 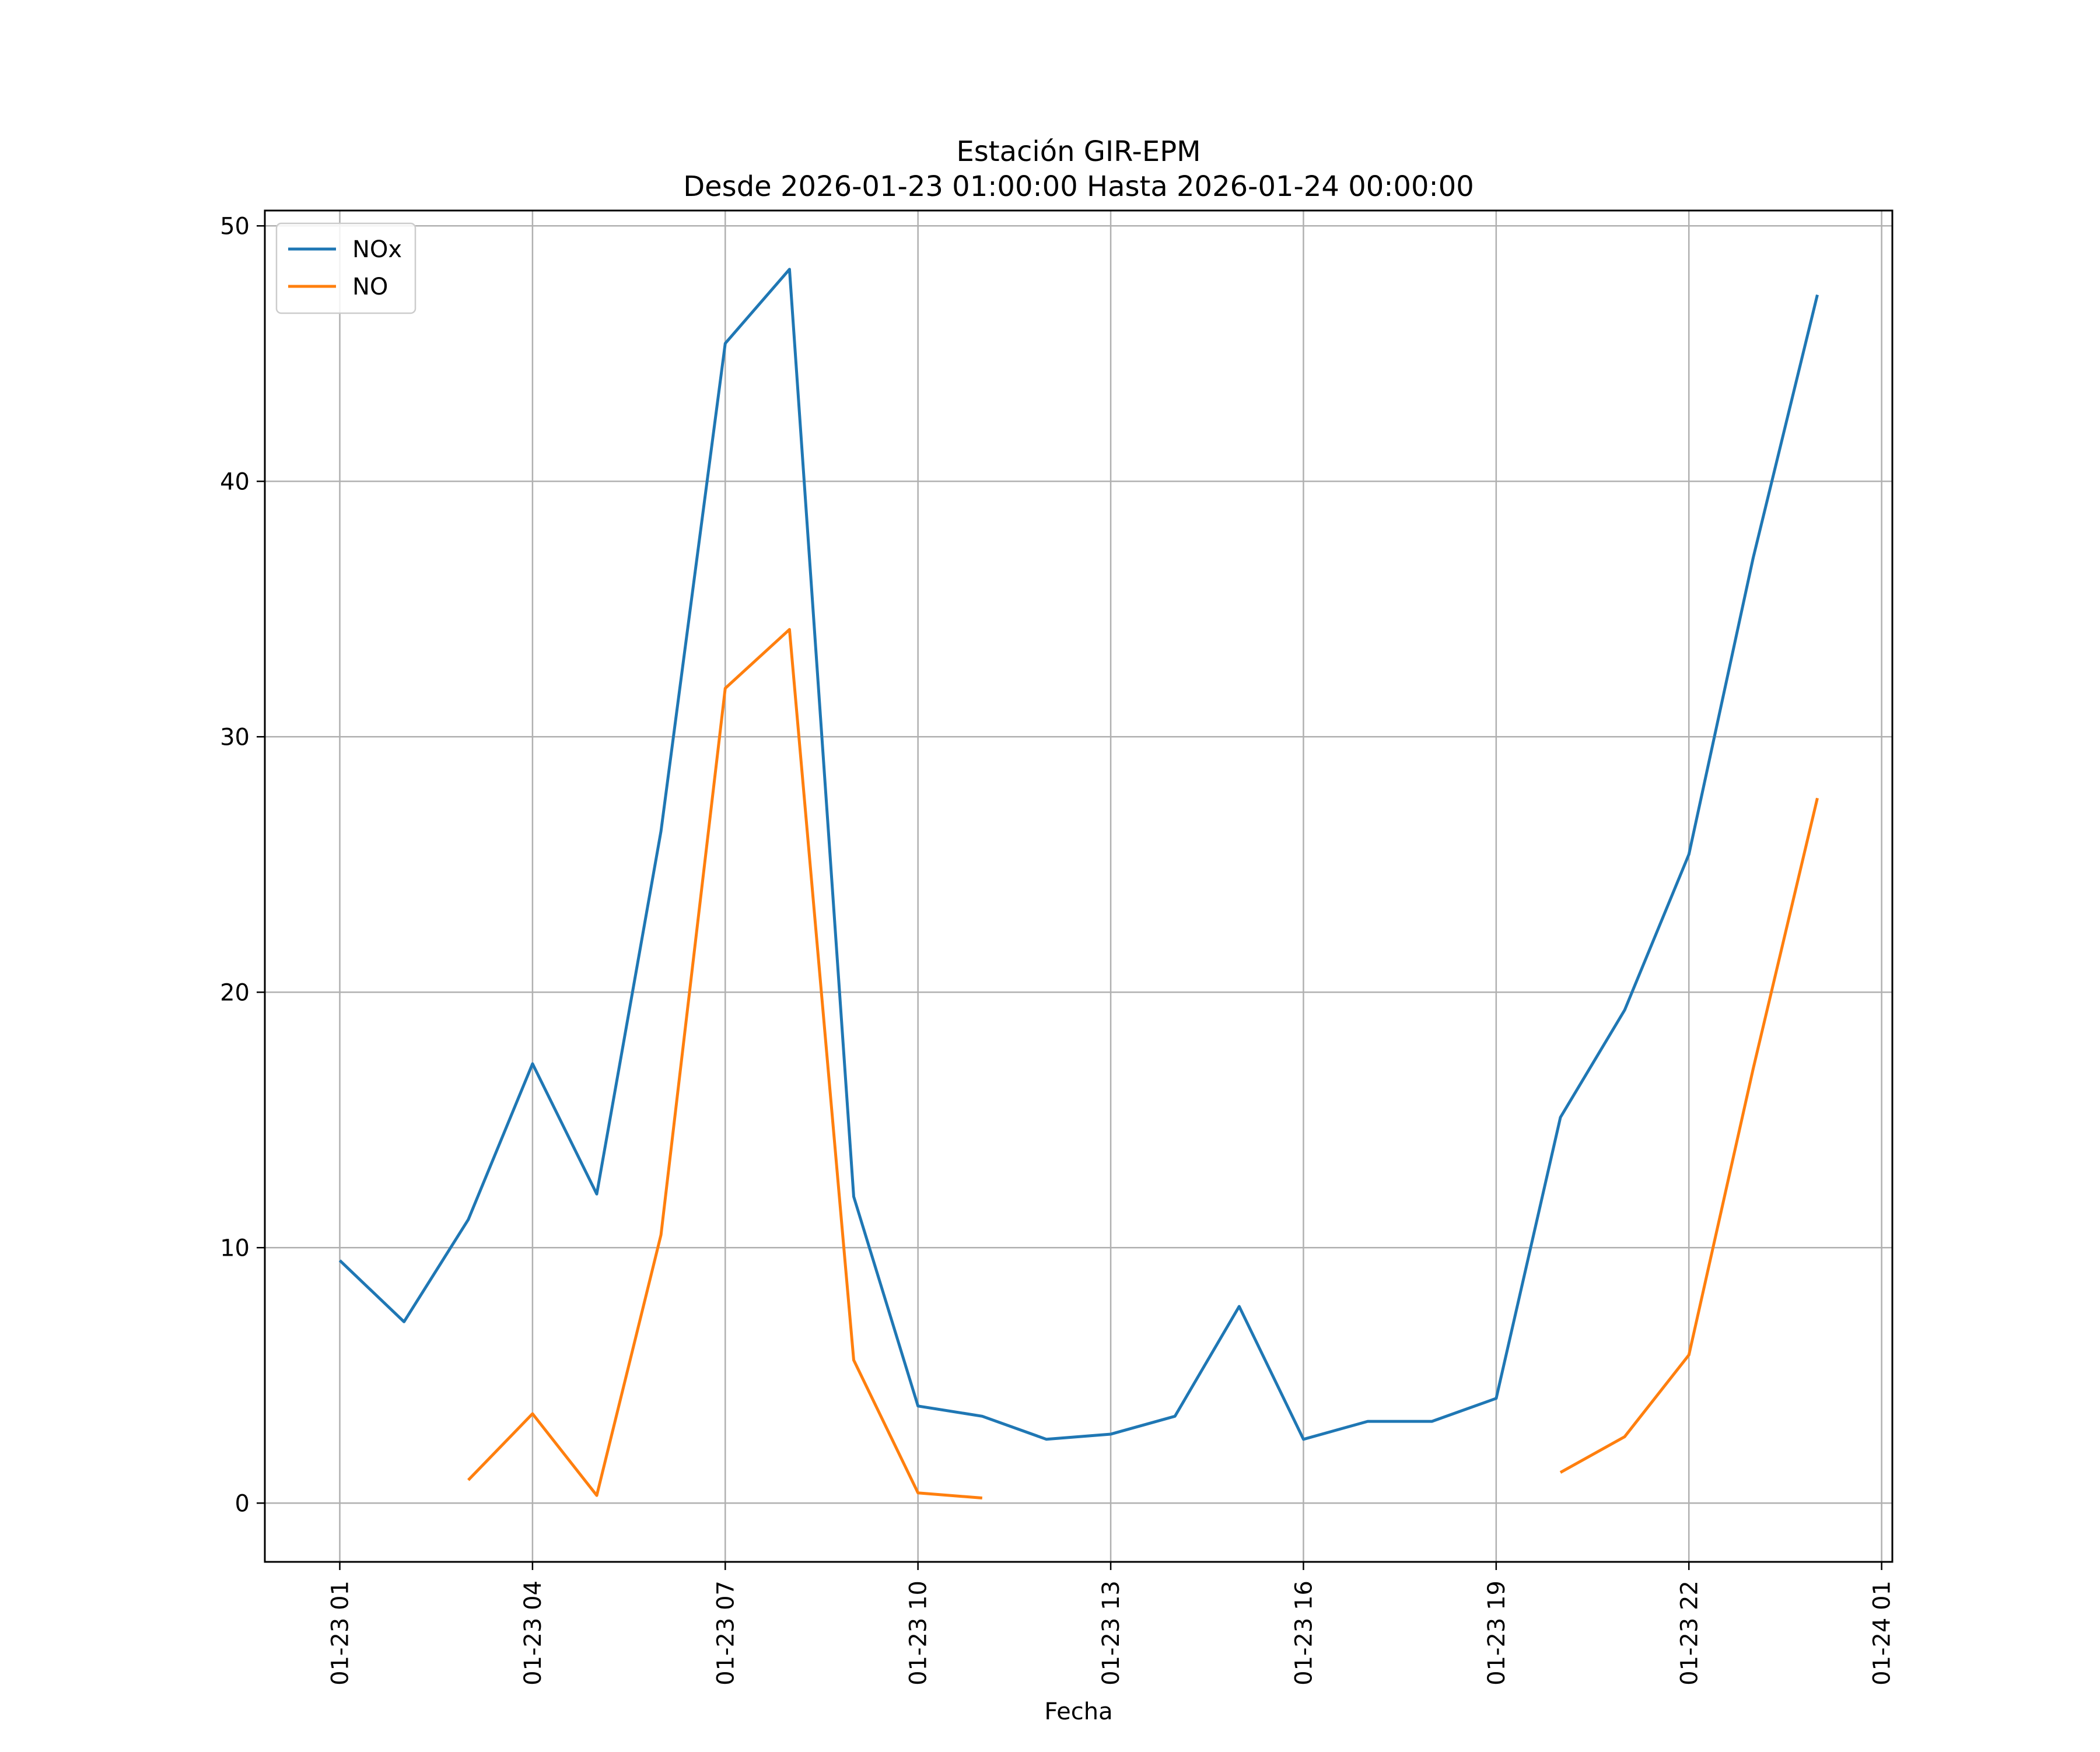 I want to click on x-tick-label: 01-24 01, so click(x=1882, y=1633).